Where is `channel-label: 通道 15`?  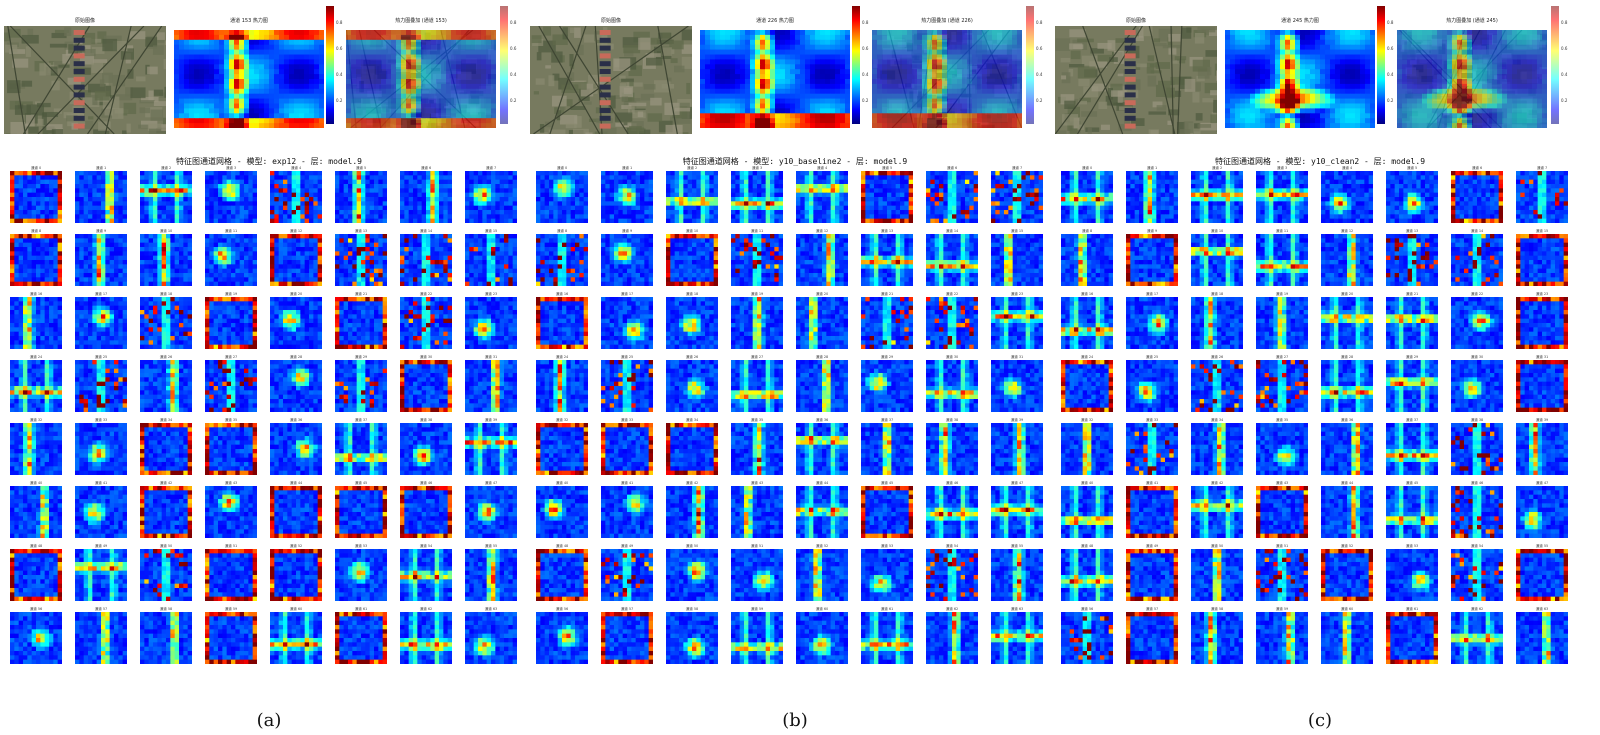
channel-label: 通道 15 is located at coordinates (491, 231).